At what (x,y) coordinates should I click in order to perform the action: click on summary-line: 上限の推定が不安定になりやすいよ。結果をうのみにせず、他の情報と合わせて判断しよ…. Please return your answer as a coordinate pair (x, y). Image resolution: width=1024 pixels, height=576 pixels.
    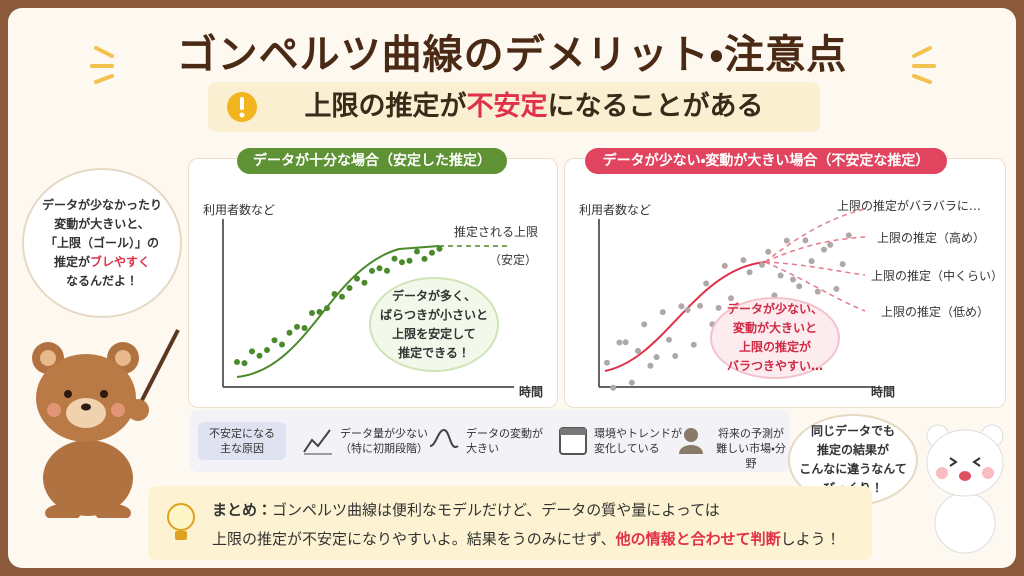
    Looking at the image, I should click on (526, 538).